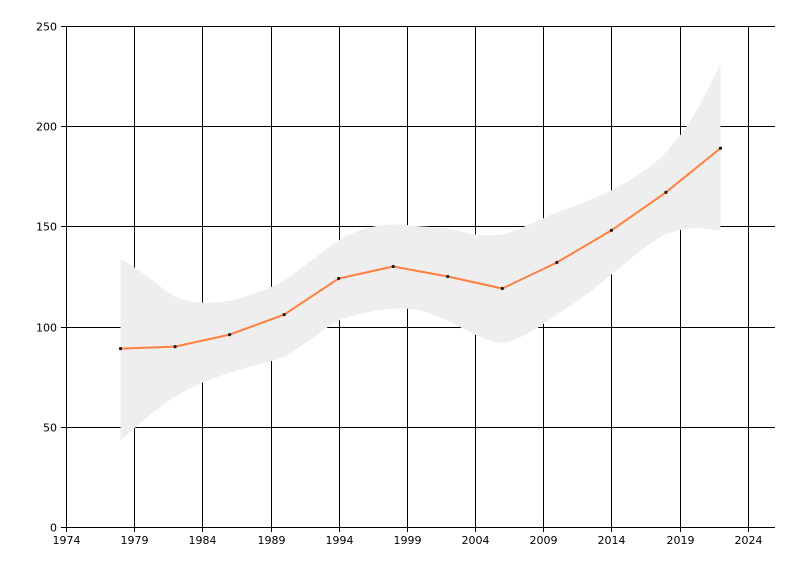 Image resolution: width=800 pixels, height=576 pixels. What do you see at coordinates (749, 540) in the screenshot?
I see `x-tick-label: 2024` at bounding box center [749, 540].